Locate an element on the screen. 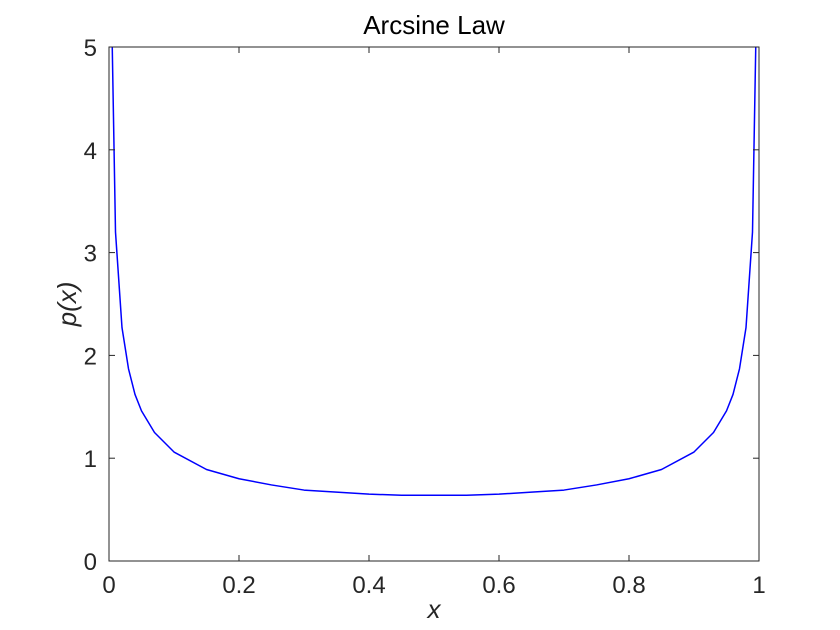  x-tick-label: 0 is located at coordinates (108, 585).